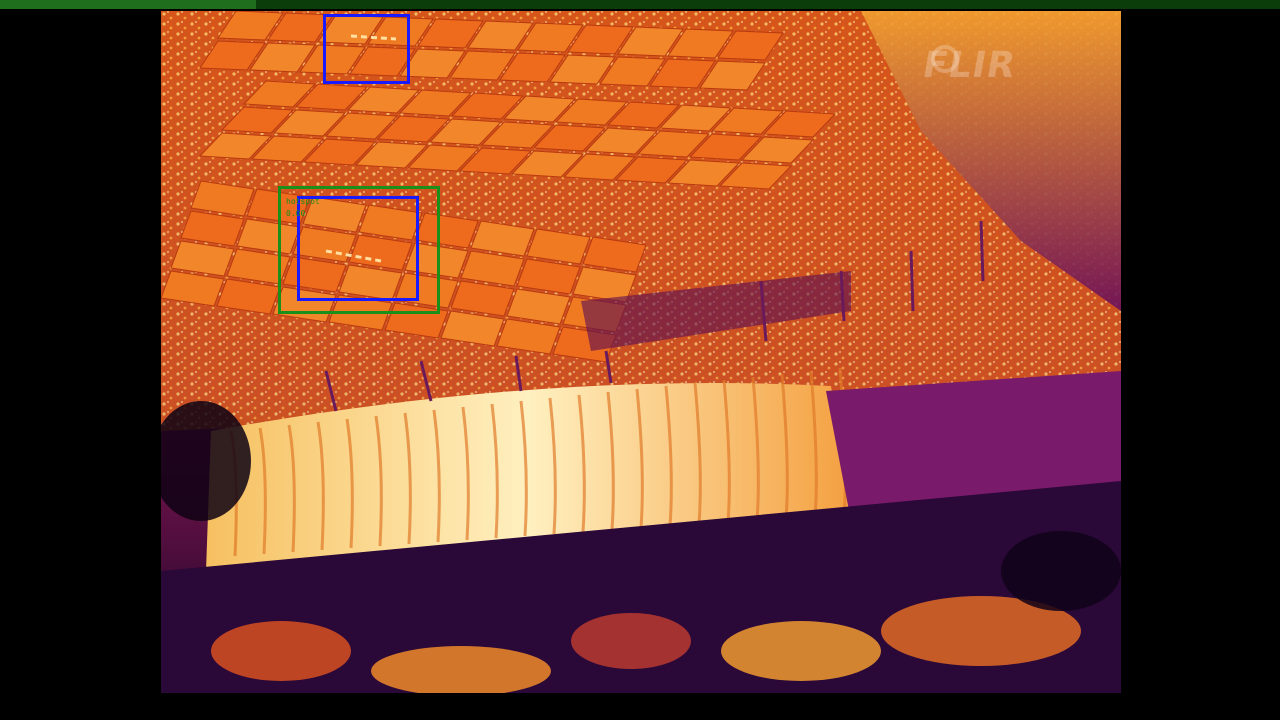 The image size is (1280, 720). I want to click on detection-box-top, so click(366, 49).